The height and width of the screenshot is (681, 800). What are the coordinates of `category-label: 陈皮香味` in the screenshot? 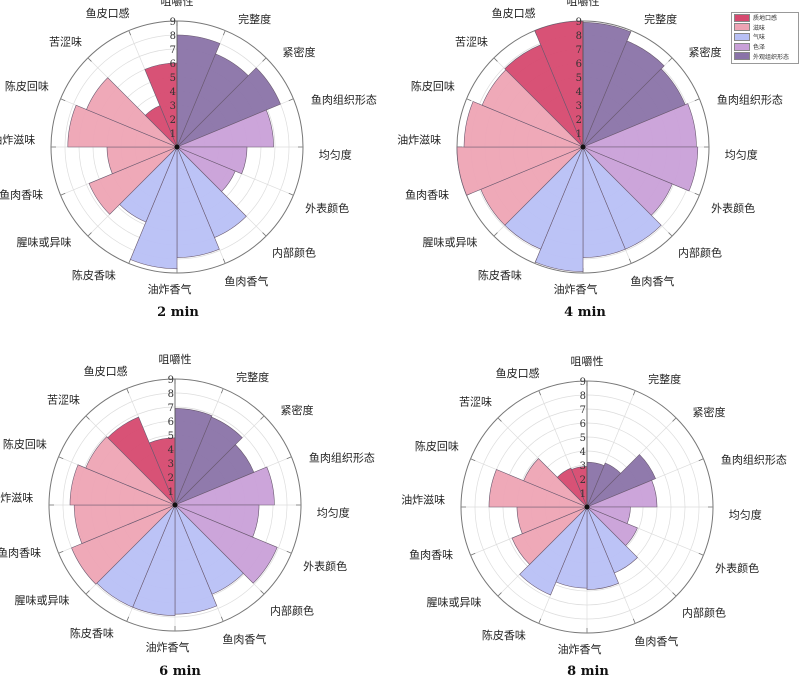 It's located at (92, 633).